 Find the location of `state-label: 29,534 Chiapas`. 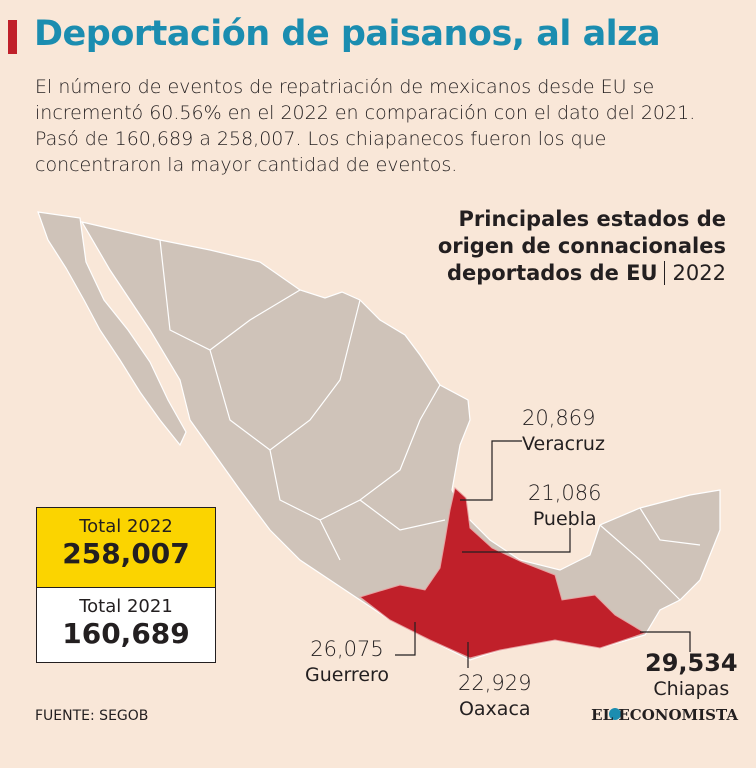

state-label: 29,534 Chiapas is located at coordinates (691, 676).